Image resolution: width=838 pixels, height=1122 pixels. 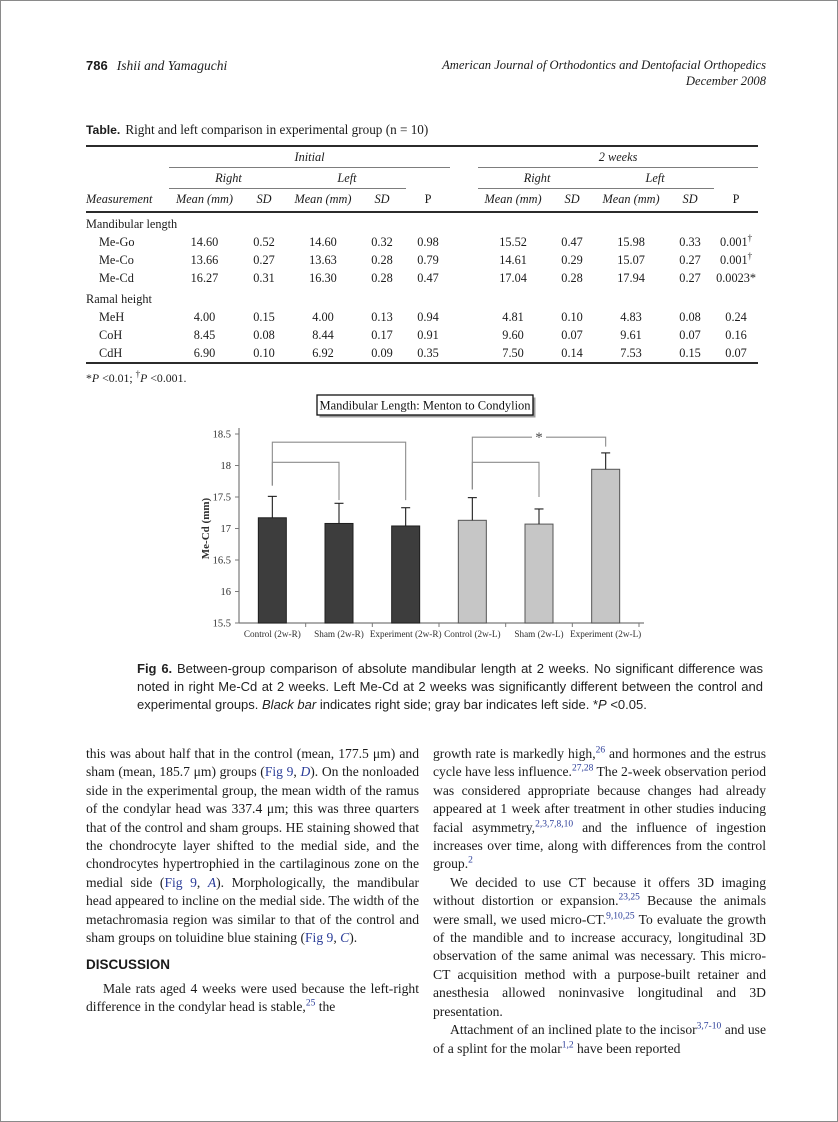 I want to click on table-cell: 0.14, so click(x=572, y=352).